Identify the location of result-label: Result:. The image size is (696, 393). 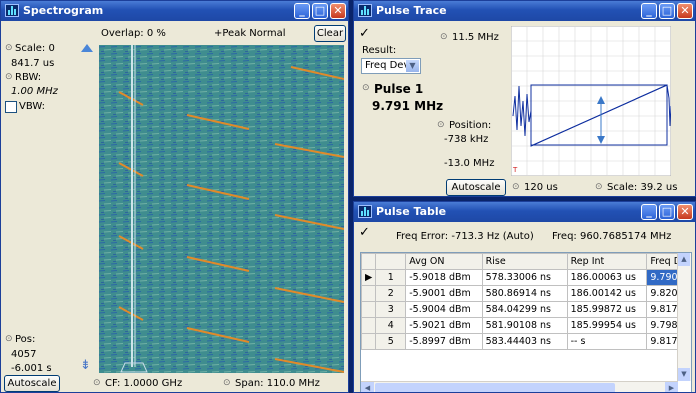
(379, 50).